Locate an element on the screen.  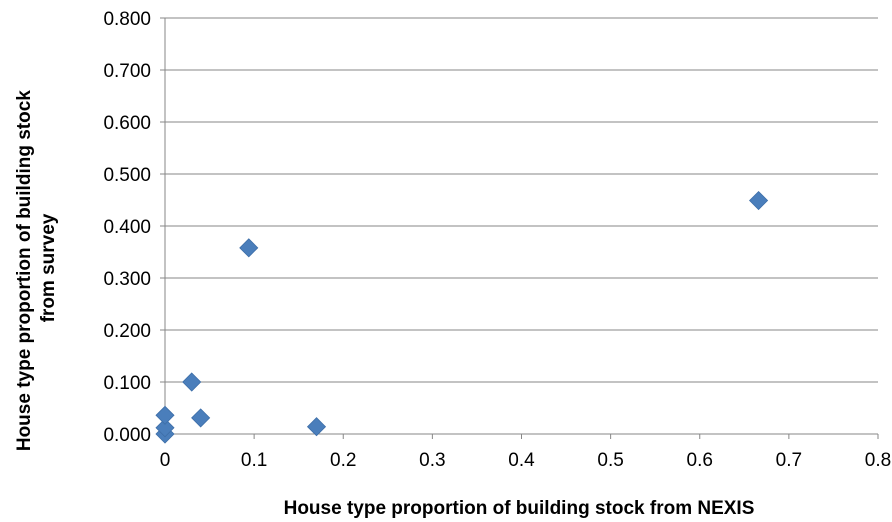
y-axis-title-line-1: House type proportion of building stock is located at coordinates (24, 270).